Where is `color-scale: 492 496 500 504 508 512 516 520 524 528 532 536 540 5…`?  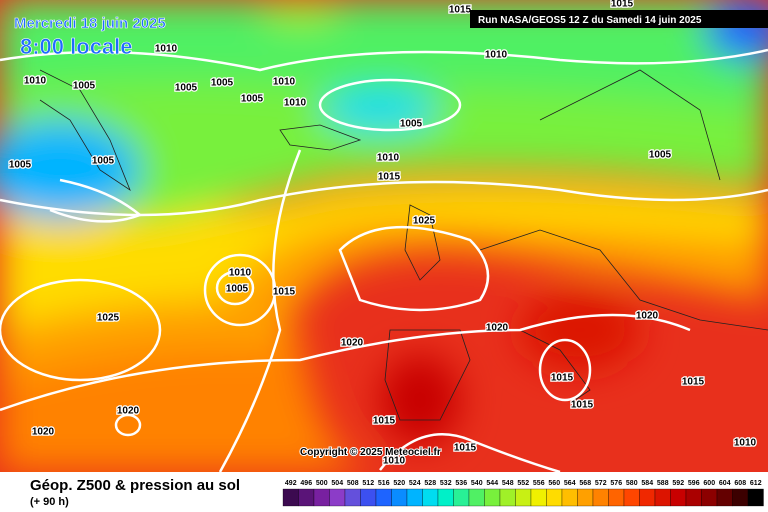
color-scale: 492 496 500 504 508 512 516 520 524 528 532 536 540 5… is located at coordinates (523, 493).